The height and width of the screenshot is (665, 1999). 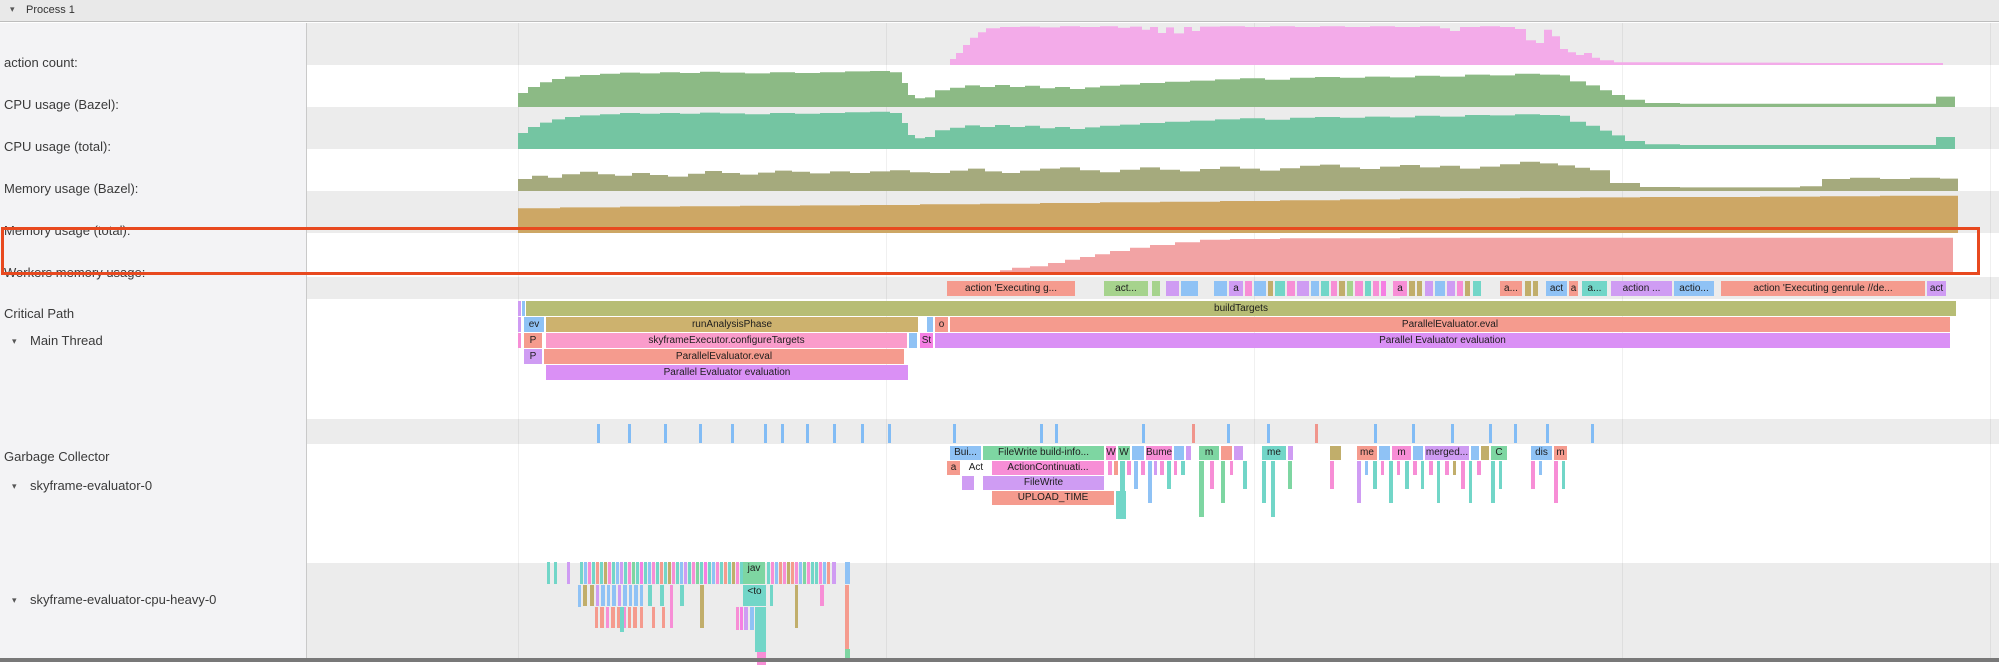 I want to click on skyframe-evaluator-0-slice: m, so click(x=1401, y=453).